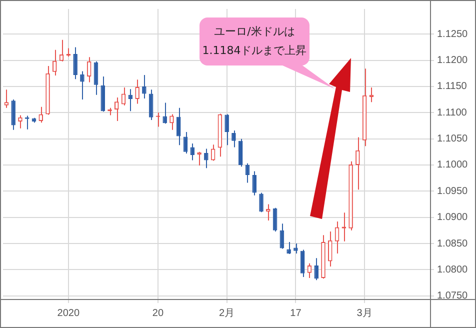  What do you see at coordinates (452, 244) in the screenshot?
I see `y-tick-label: 1.0850` at bounding box center [452, 244].